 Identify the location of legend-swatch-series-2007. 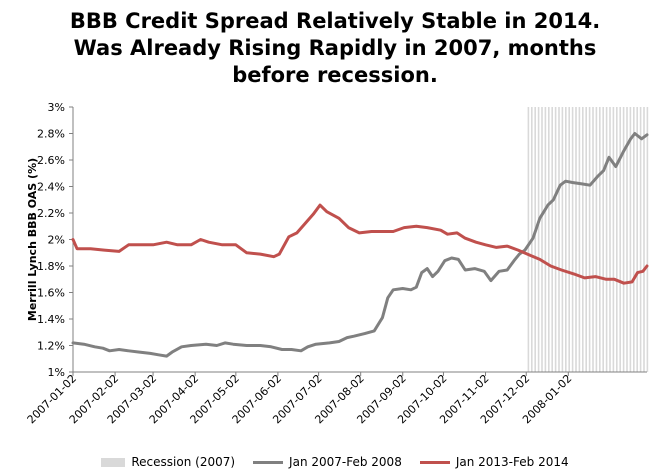
(268, 462).